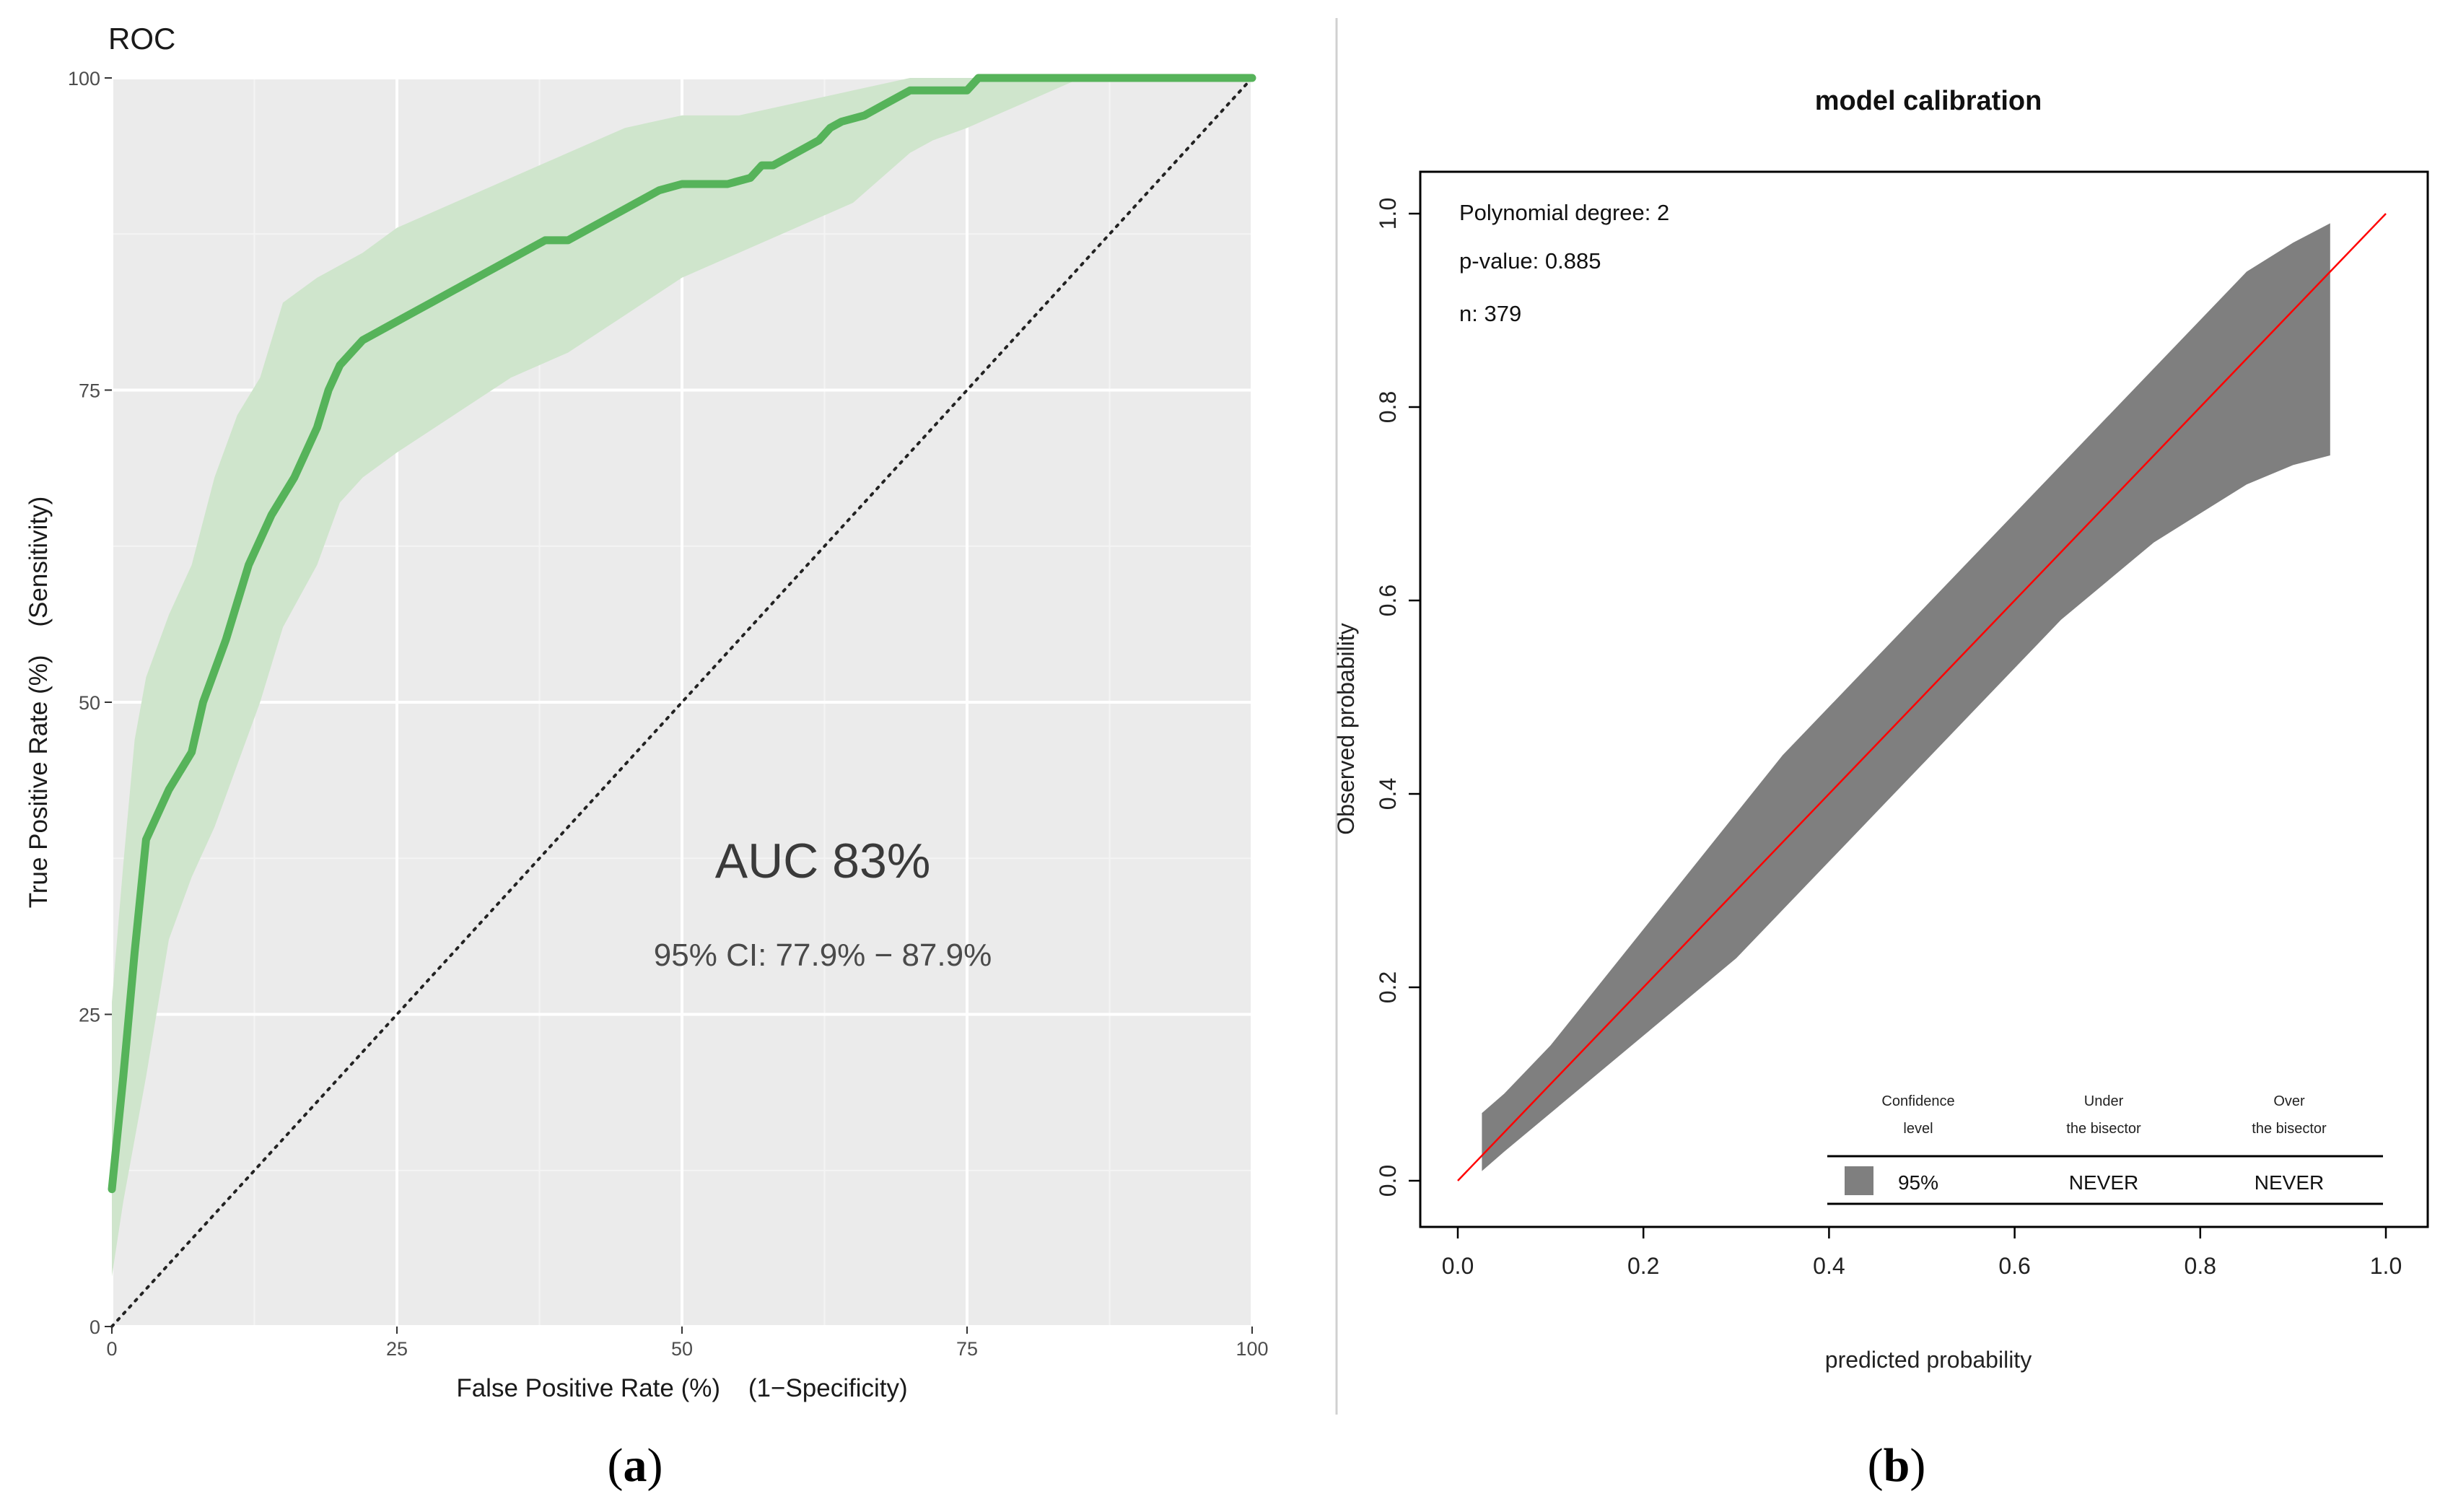  I want to click on roc-title: ROC, so click(141, 39).